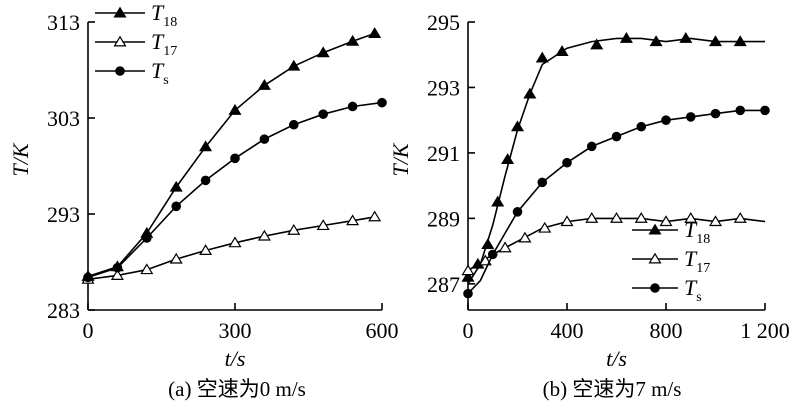 The width and height of the screenshot is (800, 416). I want to click on x-tick-label: 300, so click(235, 330).